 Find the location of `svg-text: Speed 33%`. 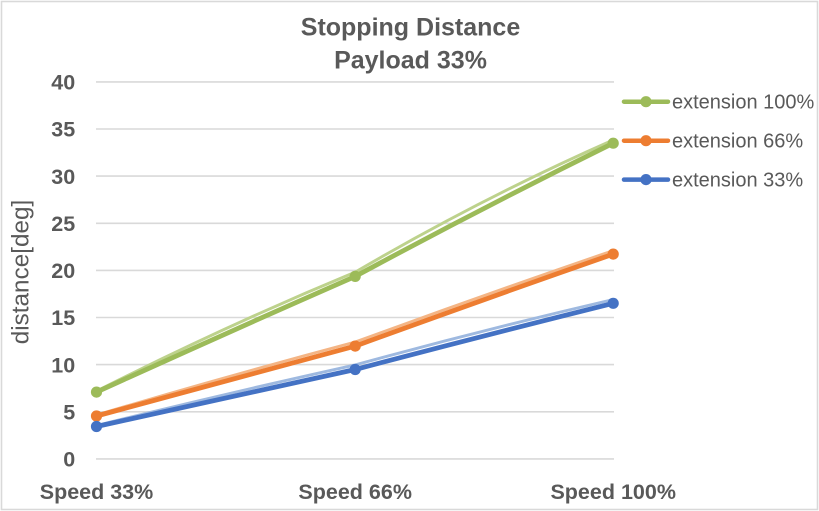

svg-text: Speed 33% is located at coordinates (97, 492).